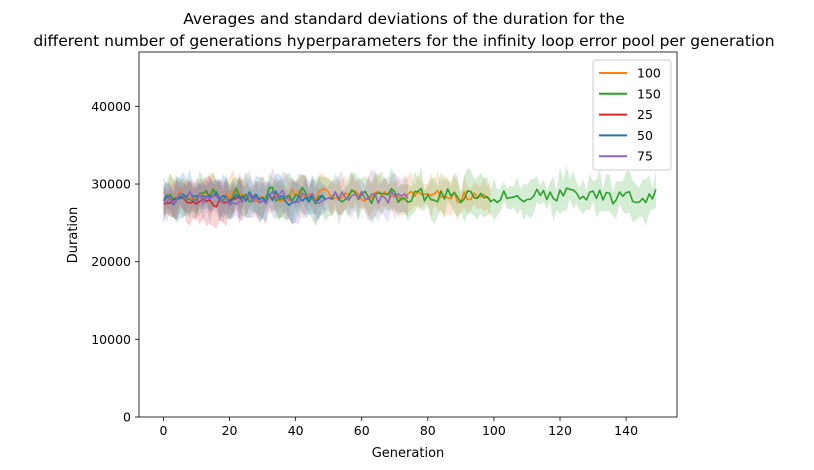 The image size is (814, 470). I want to click on x-axis-label: Generation, so click(408, 453).